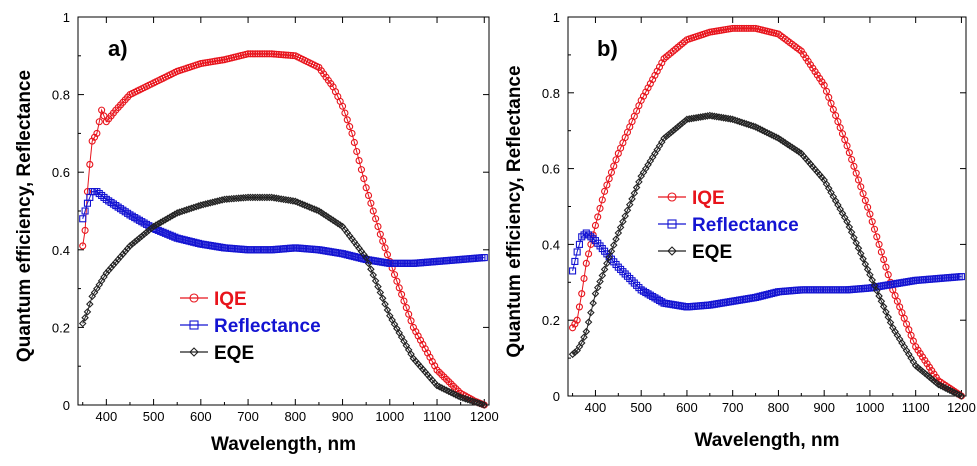 Image resolution: width=977 pixels, height=466 pixels. I want to click on y-tick-label: 0.2, so click(61, 327).